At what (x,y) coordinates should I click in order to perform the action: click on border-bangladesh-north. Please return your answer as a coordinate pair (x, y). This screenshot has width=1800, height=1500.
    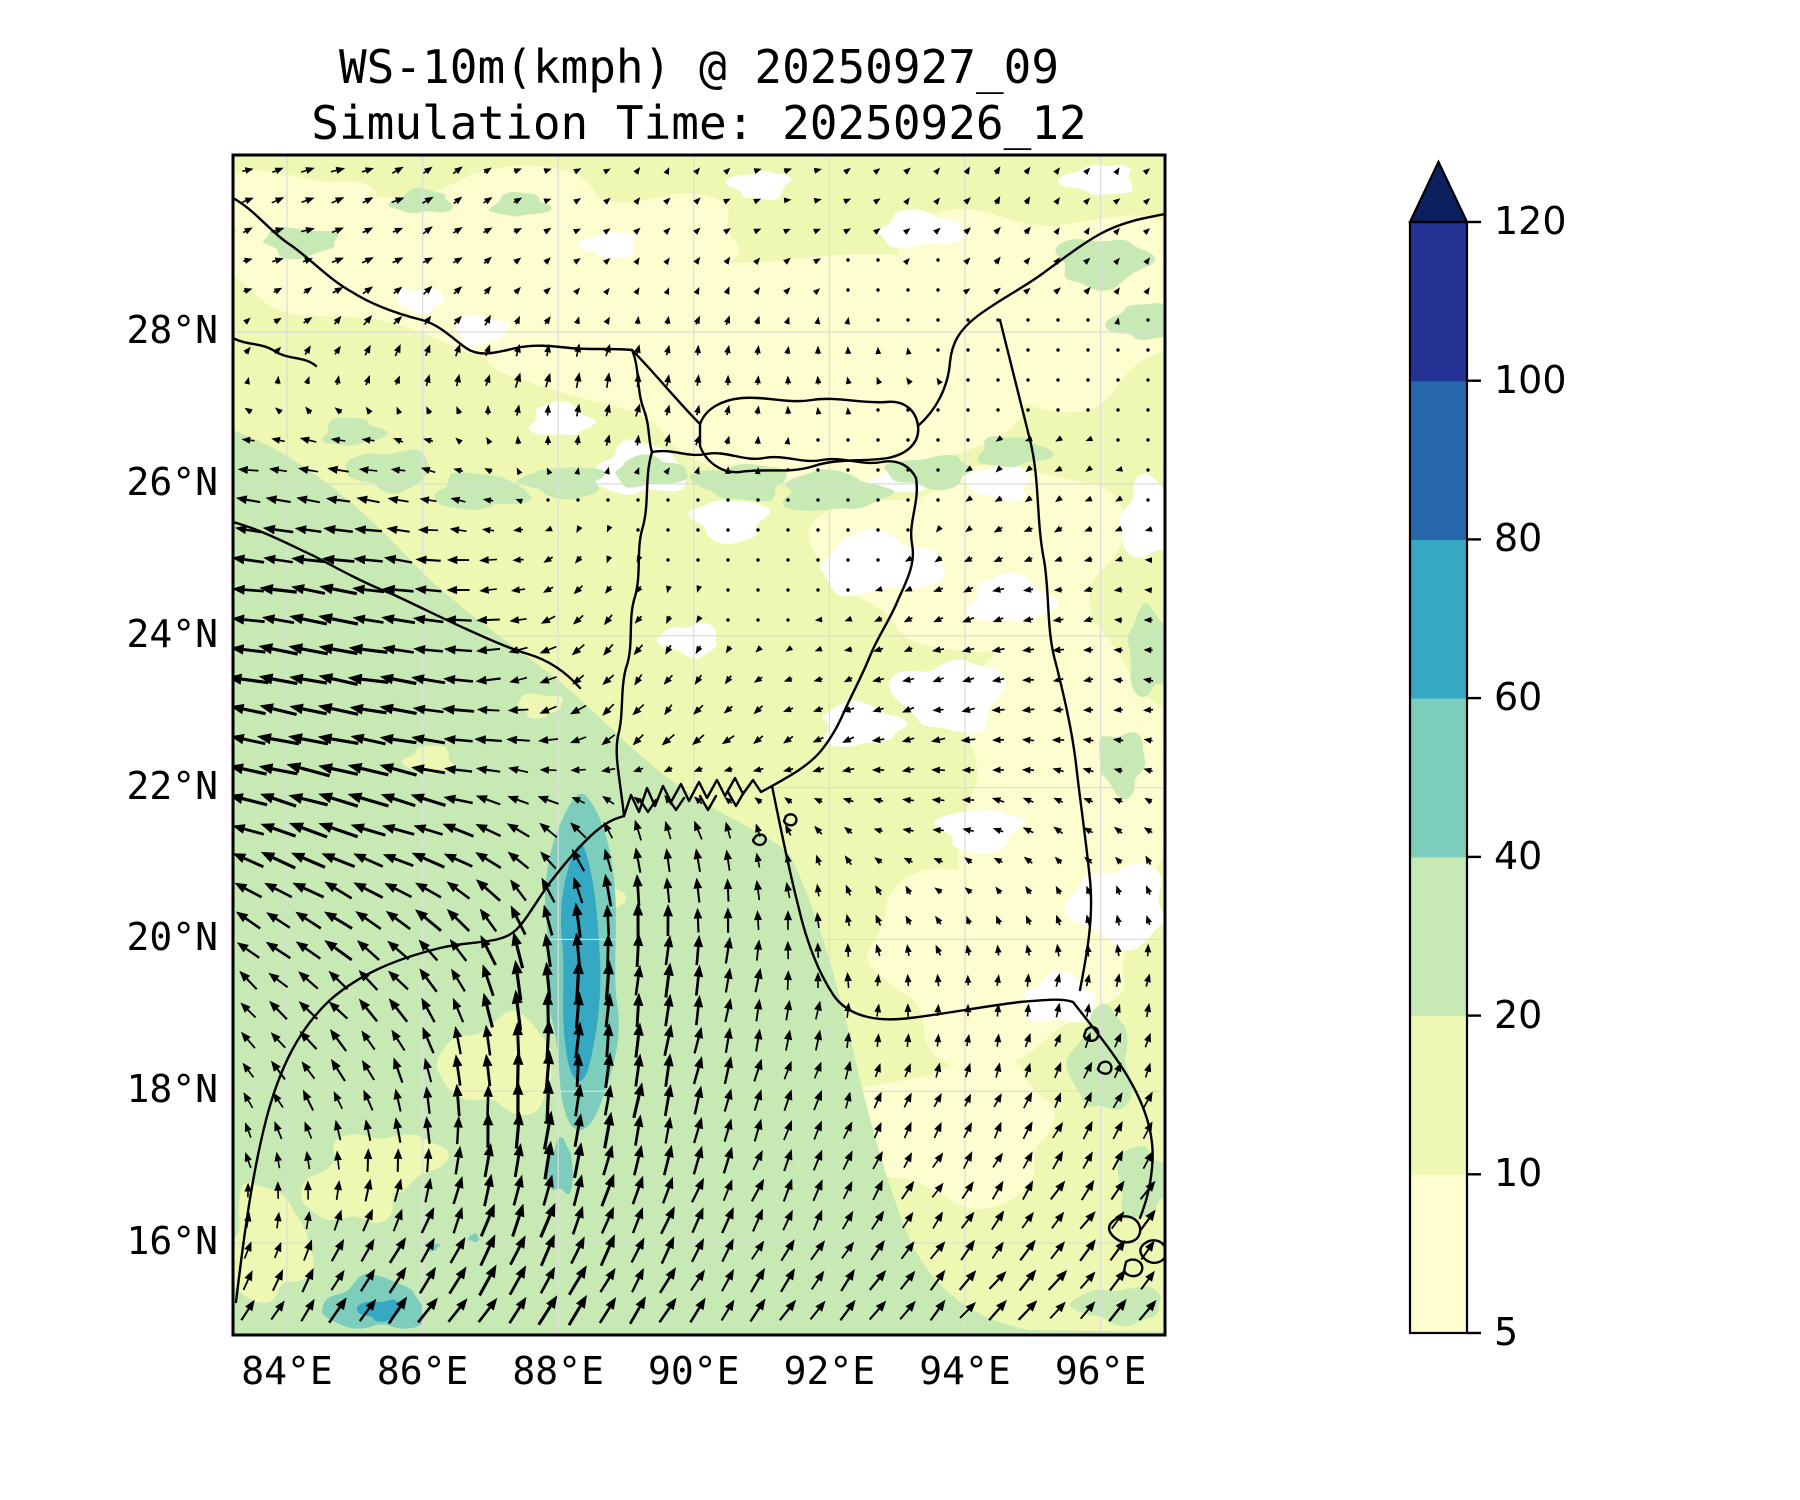
    Looking at the image, I should click on (784, 464).